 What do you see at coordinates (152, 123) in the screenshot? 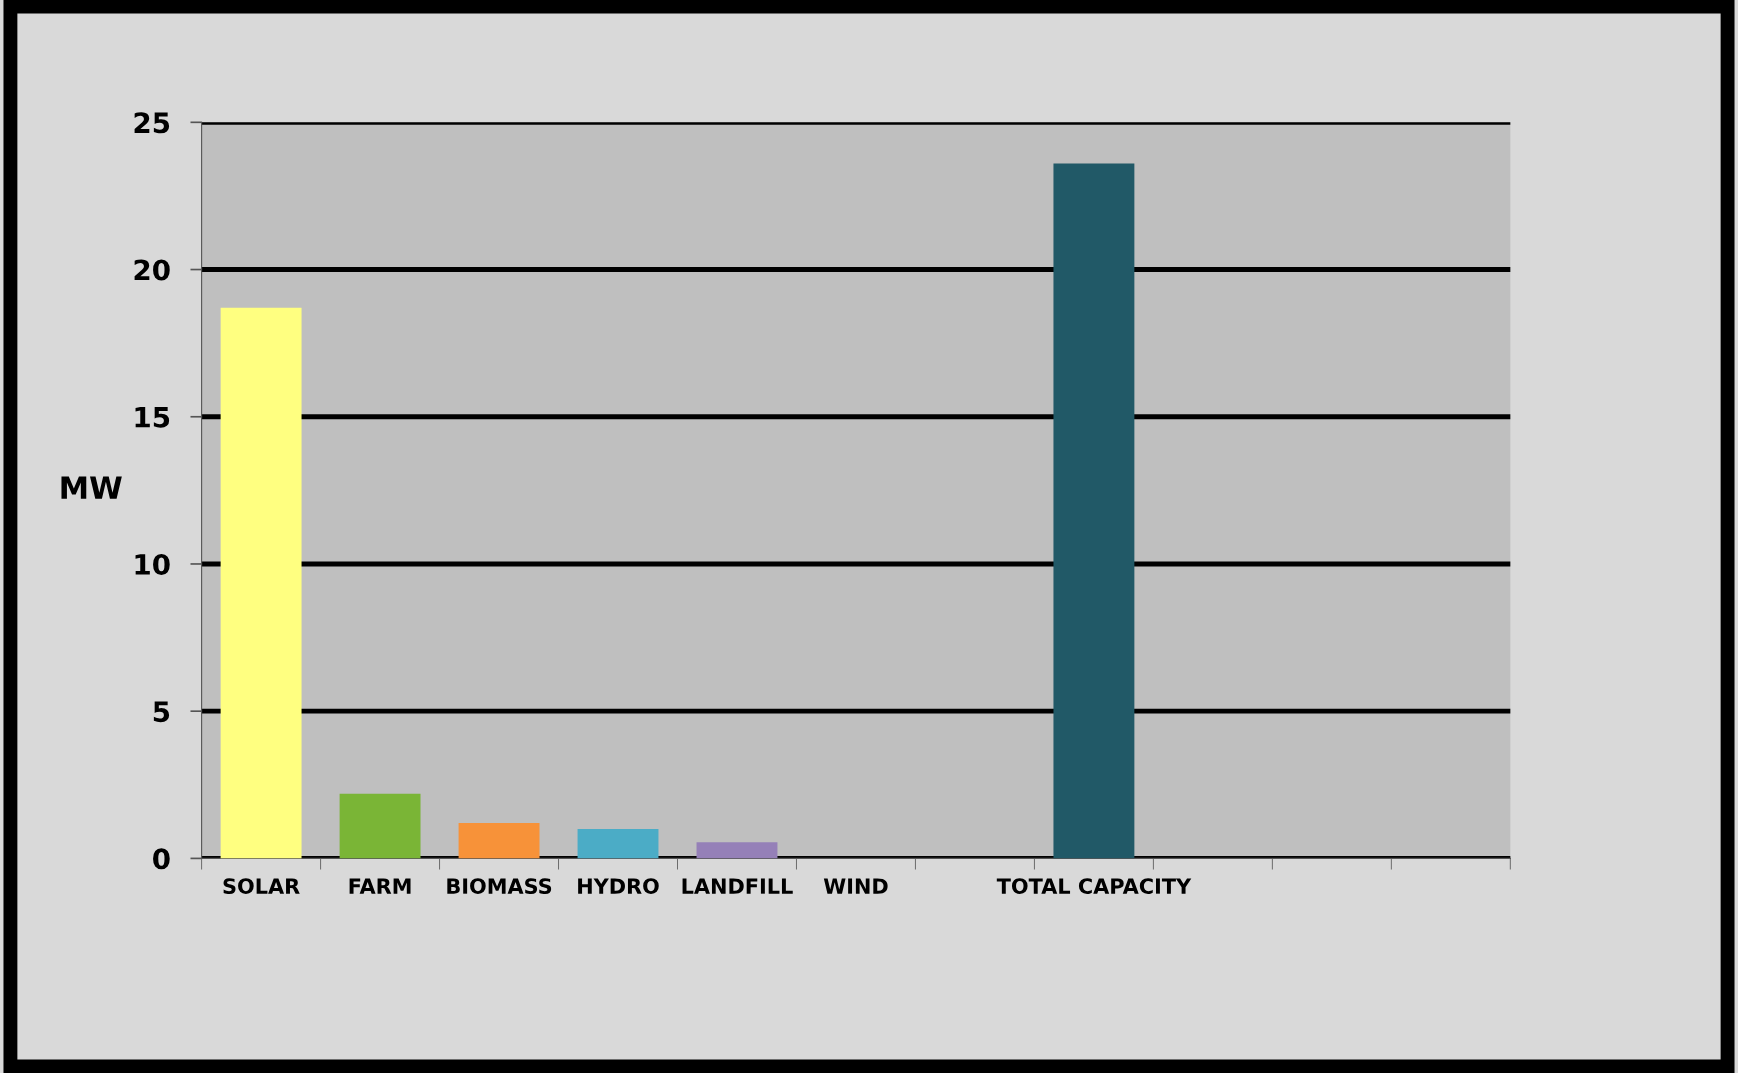
I see `y-tick-label: 25` at bounding box center [152, 123].